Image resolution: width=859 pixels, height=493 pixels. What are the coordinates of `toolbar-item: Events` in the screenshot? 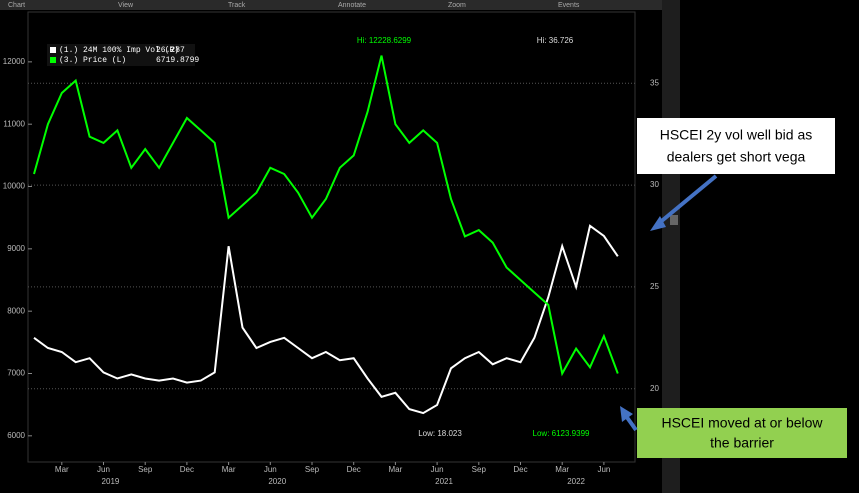 It's located at (569, 5).